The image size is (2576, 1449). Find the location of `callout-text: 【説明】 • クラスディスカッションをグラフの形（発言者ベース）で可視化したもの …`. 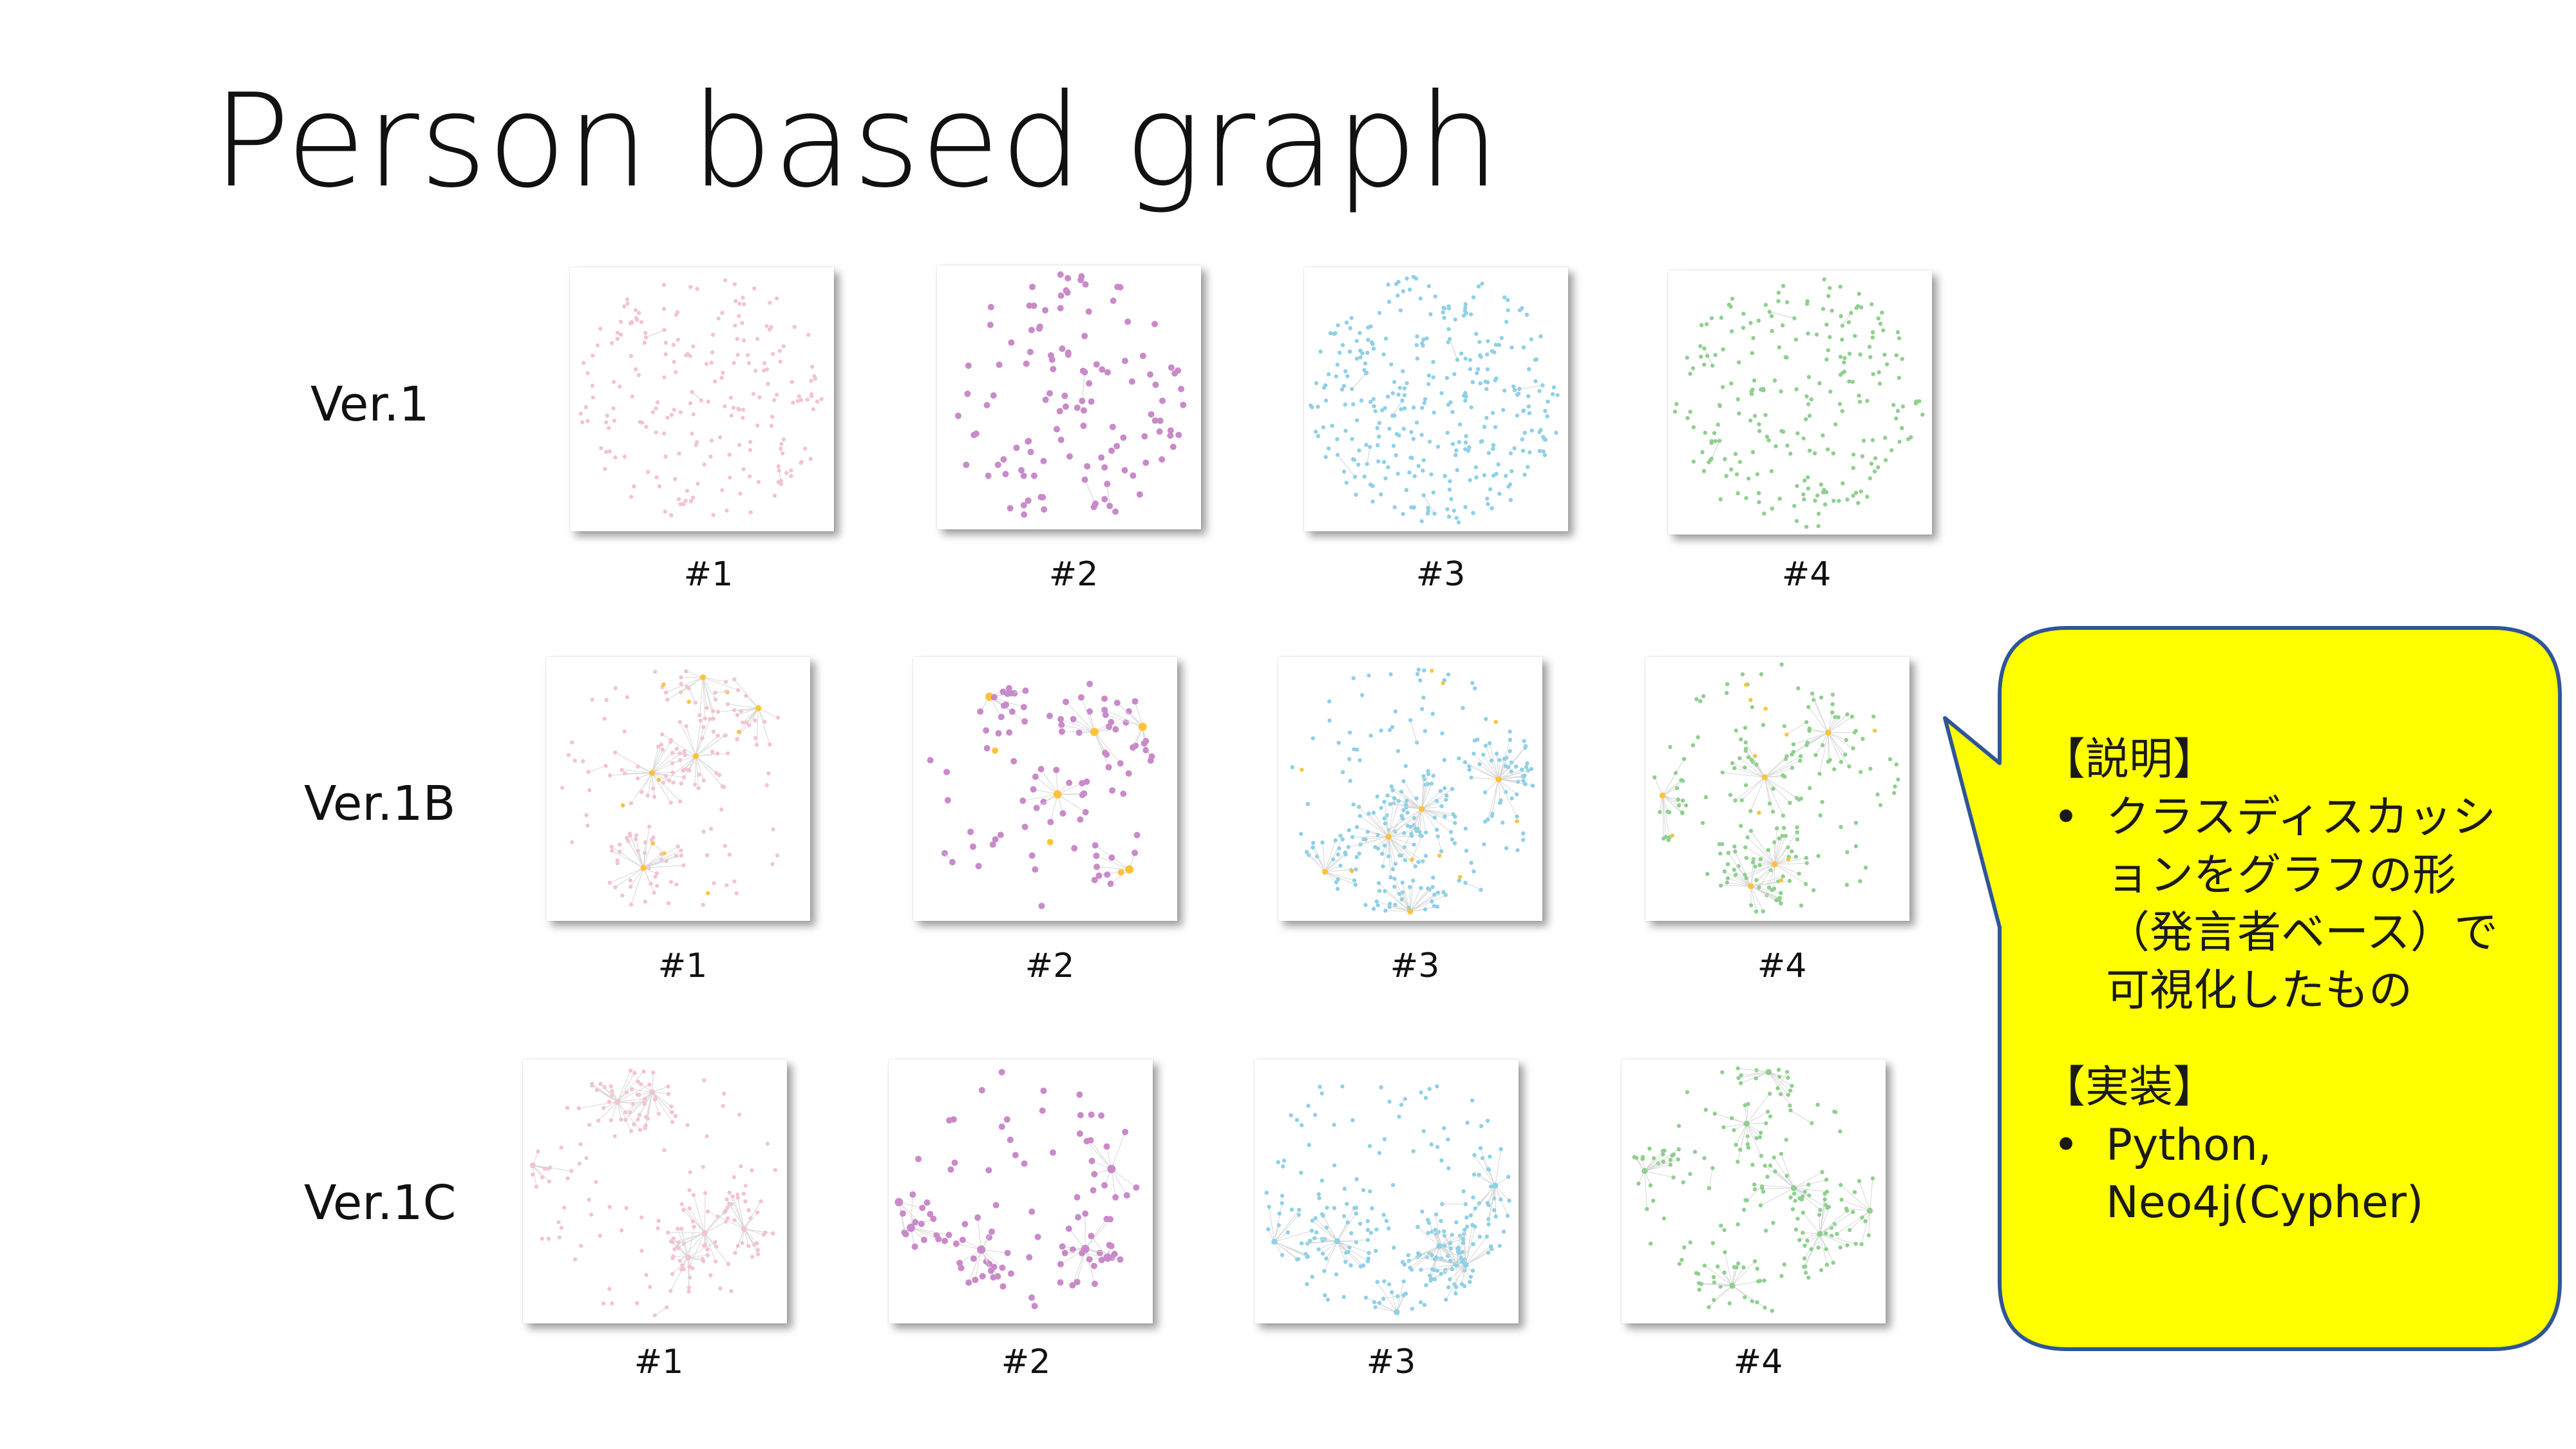

callout-text: 【説明】 • クラスディスカッションをグラフの形（発言者ベース）で可視化したもの … is located at coordinates (2273, 981).